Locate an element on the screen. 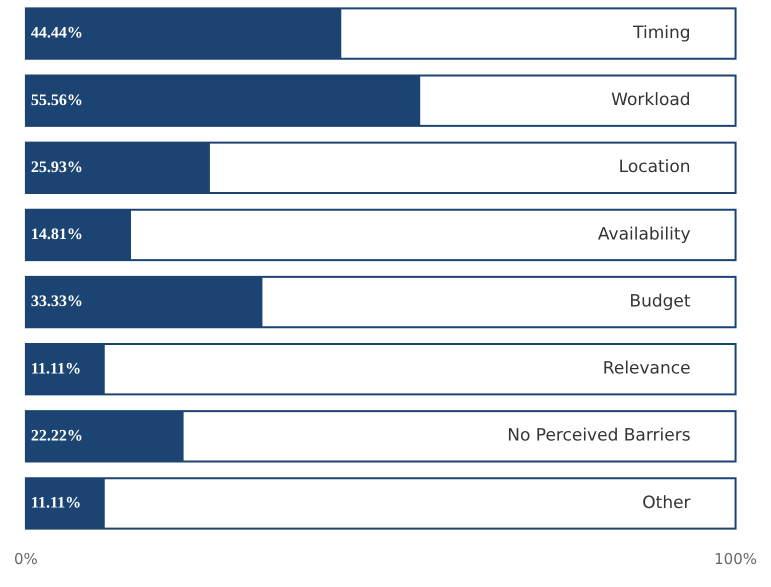 This screenshot has width=771, height=587. y-tick-label: Workload is located at coordinates (651, 100).